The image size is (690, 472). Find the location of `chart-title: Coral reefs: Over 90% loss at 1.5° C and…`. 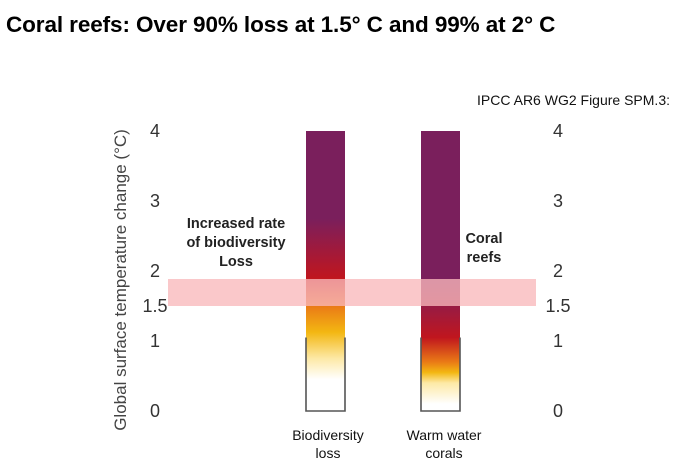

chart-title: Coral reefs: Over 90% loss at 1.5° C and… is located at coordinates (281, 24).